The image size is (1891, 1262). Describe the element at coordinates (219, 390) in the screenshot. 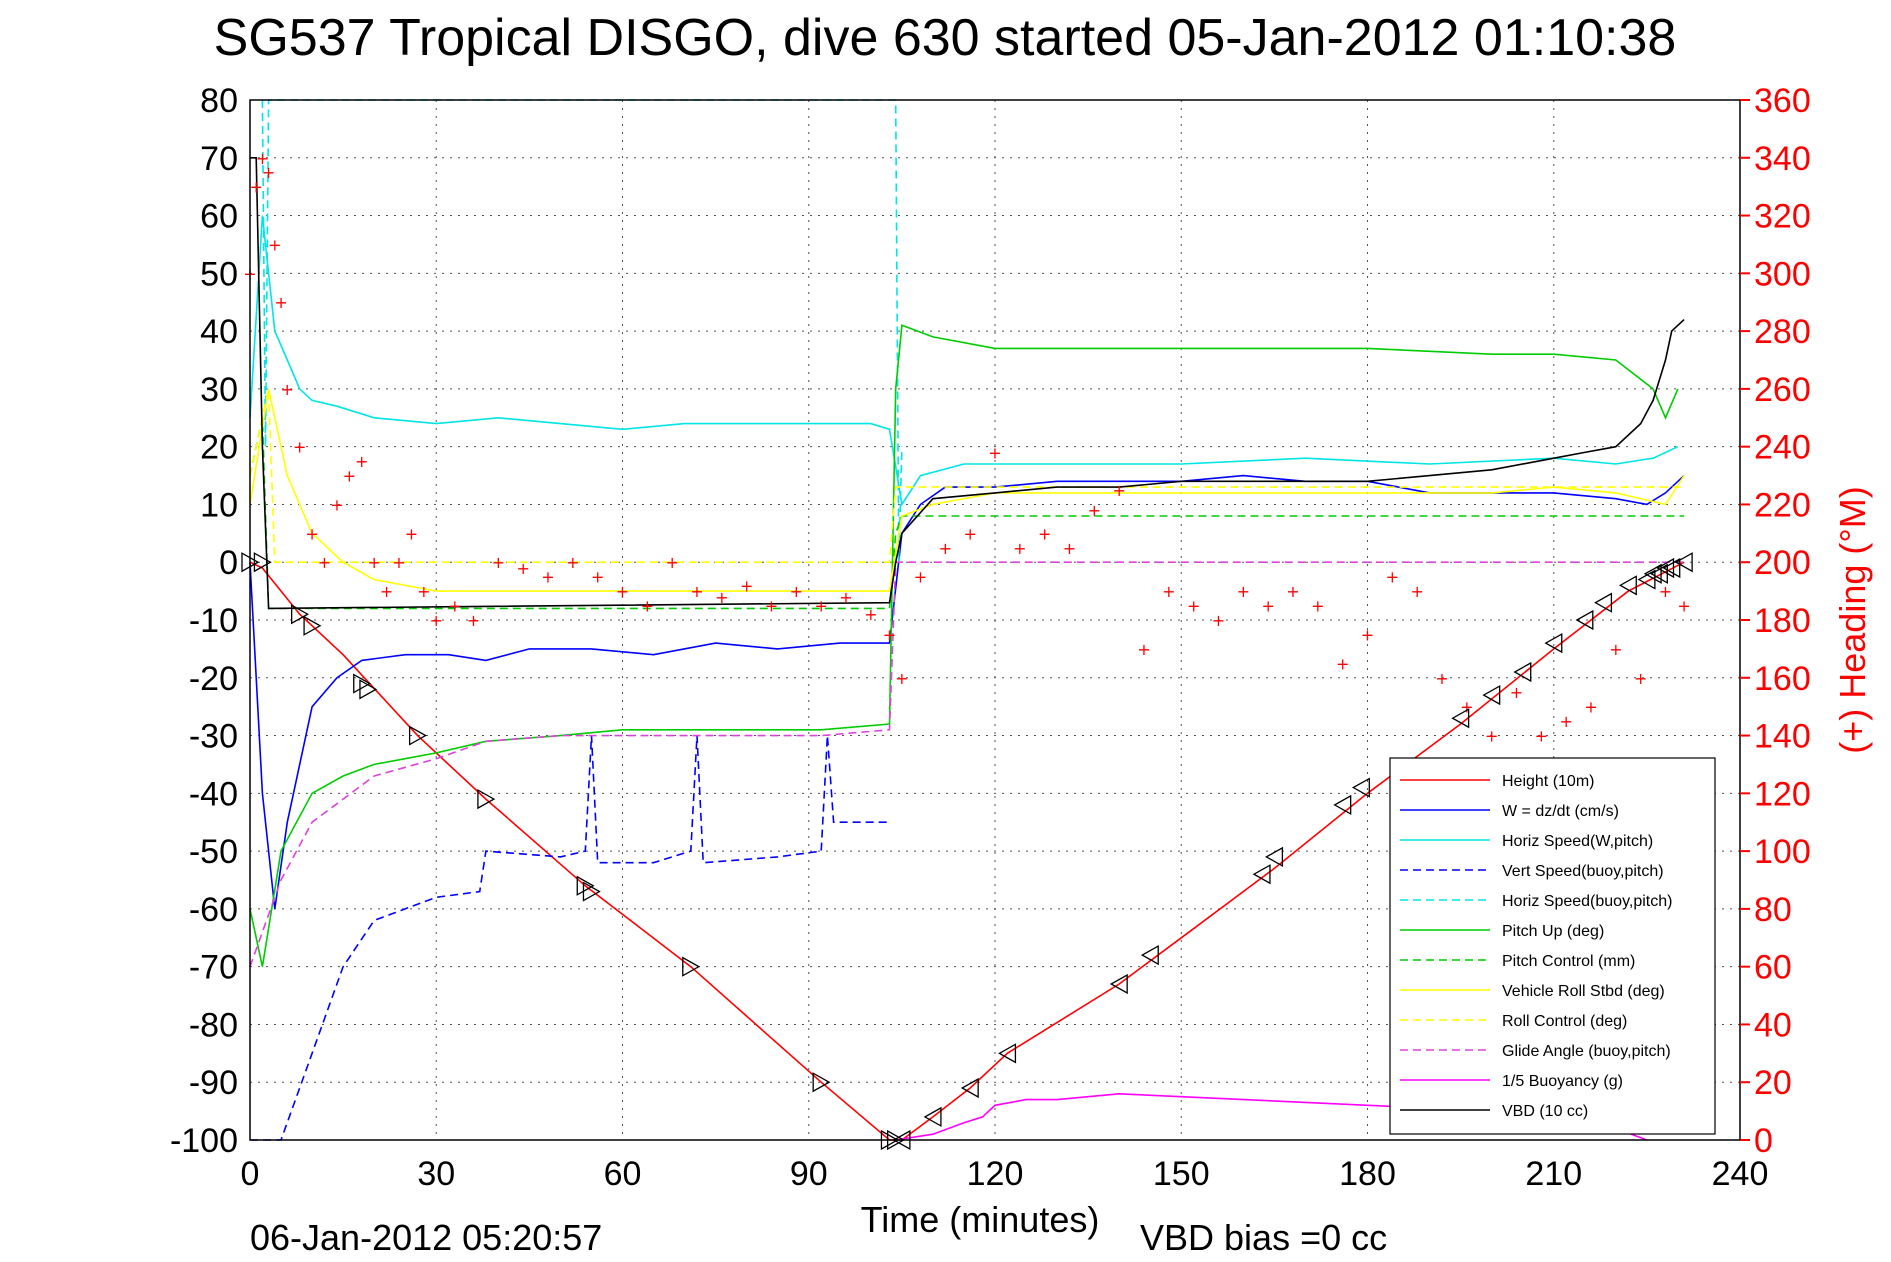

I see `y-tick-label: 30` at that location.